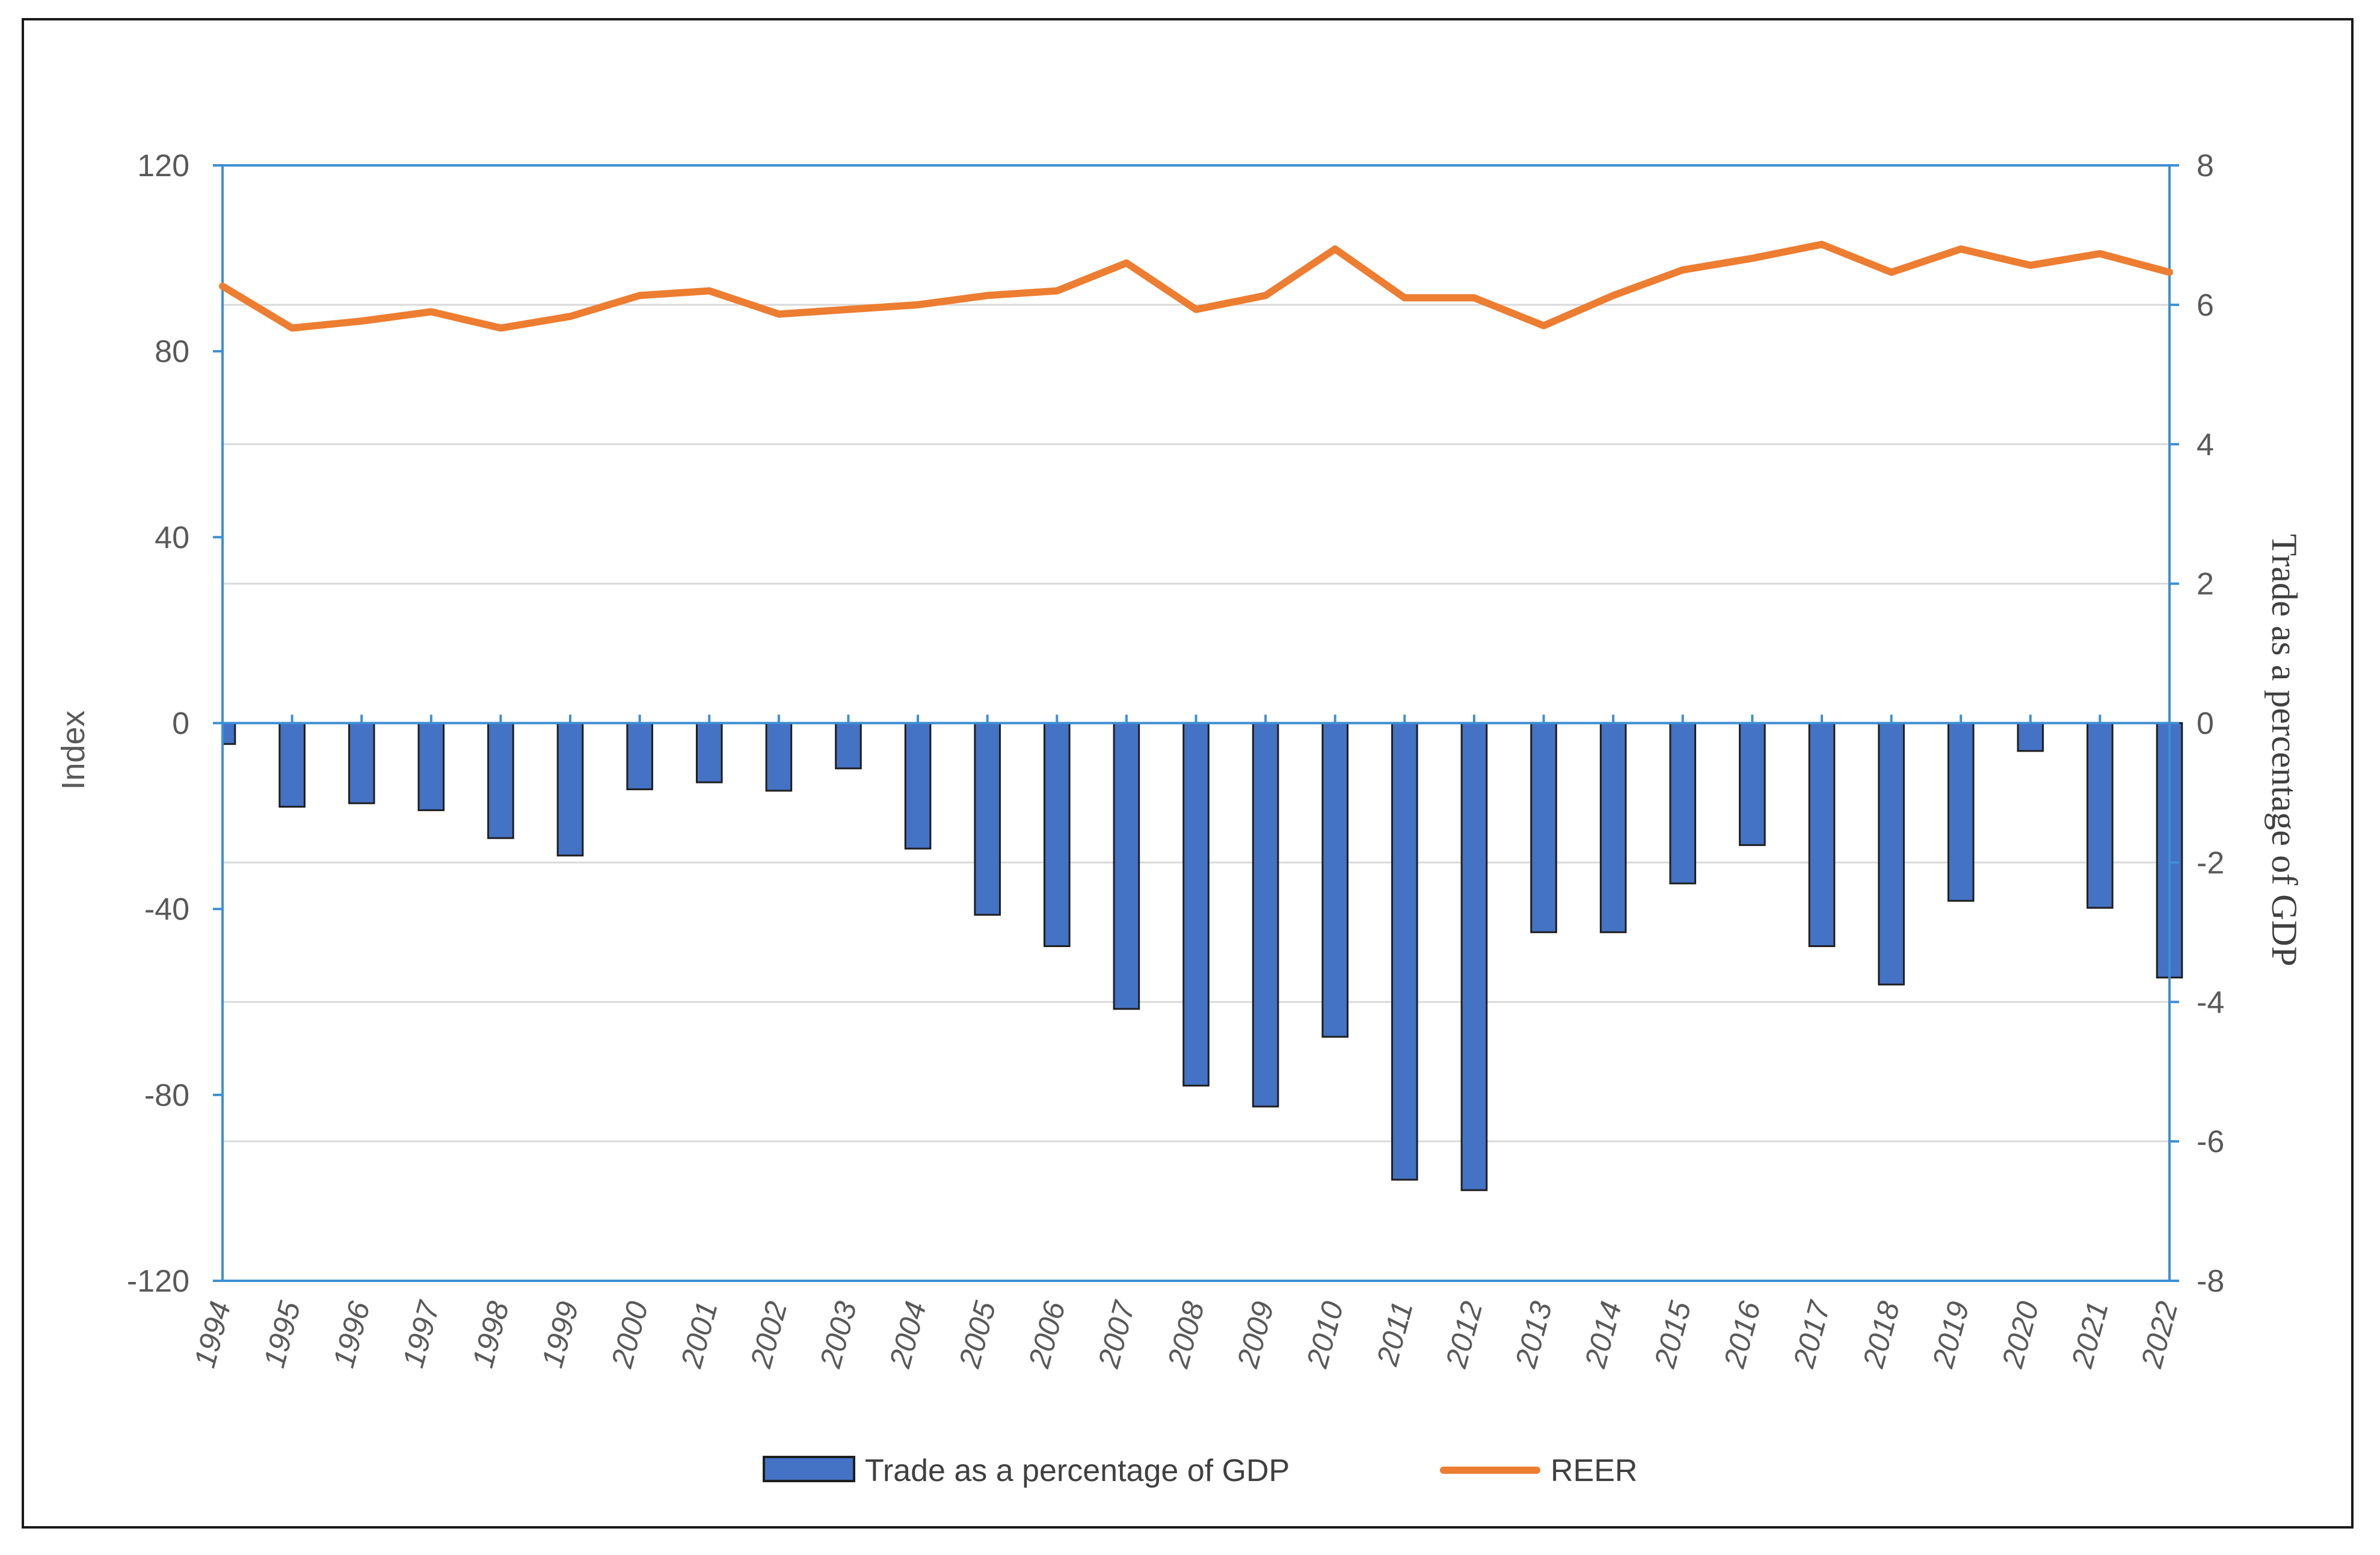 The height and width of the screenshot is (1555, 2380). I want to click on left-tick-label: -80, so click(166, 1095).